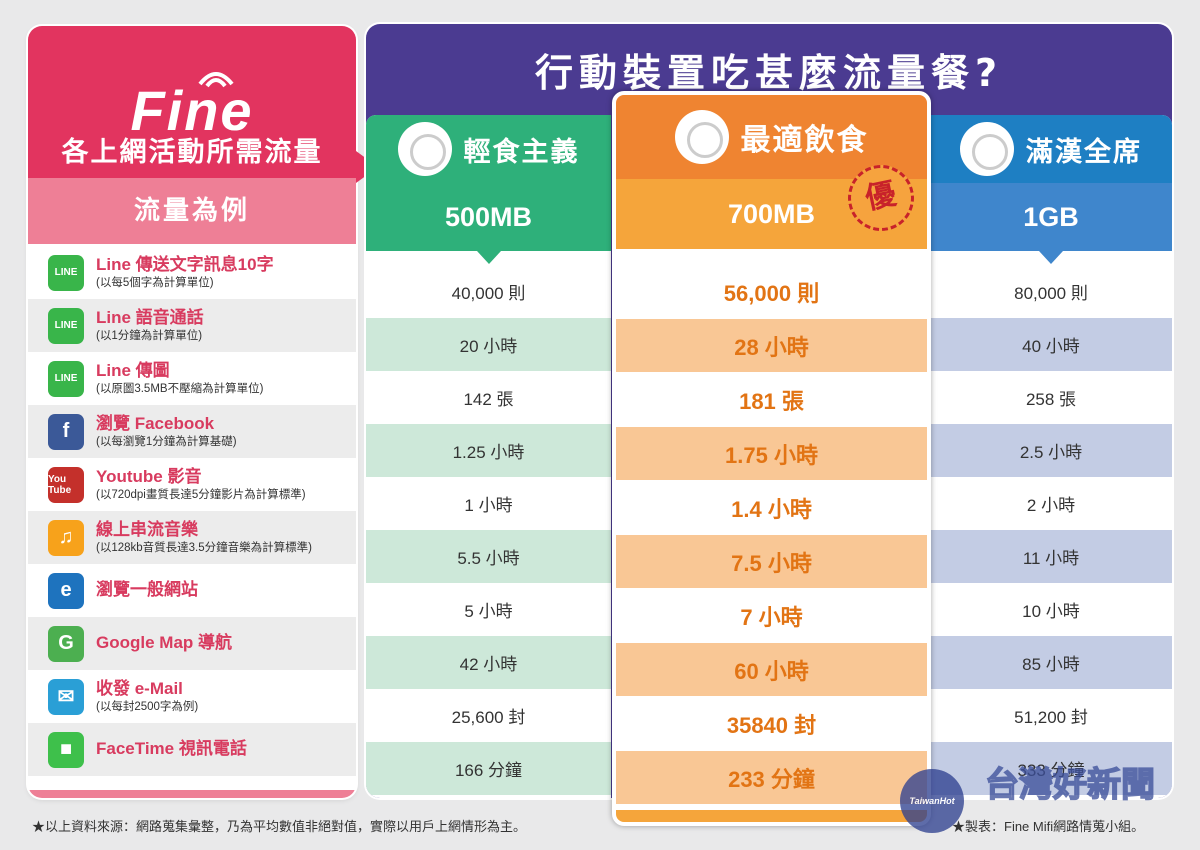  Describe the element at coordinates (66, 696) in the screenshot. I see `mail-icon: ✉` at that location.